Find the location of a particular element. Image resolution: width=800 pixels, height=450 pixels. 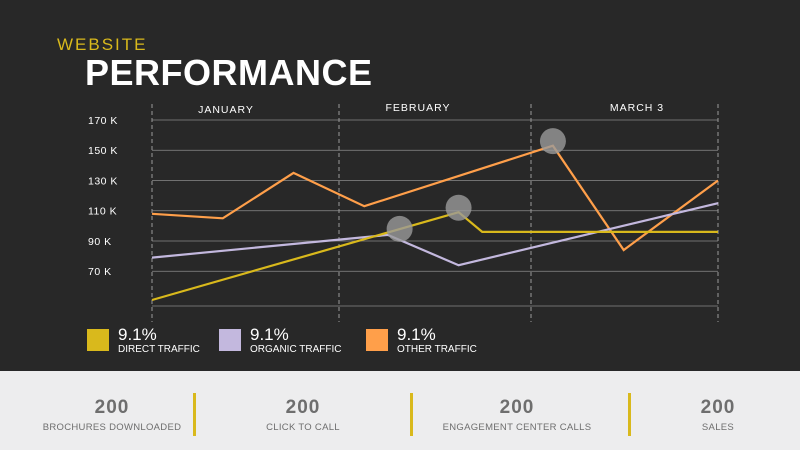

legend-percent-other: 9.1% is located at coordinates (416, 334).